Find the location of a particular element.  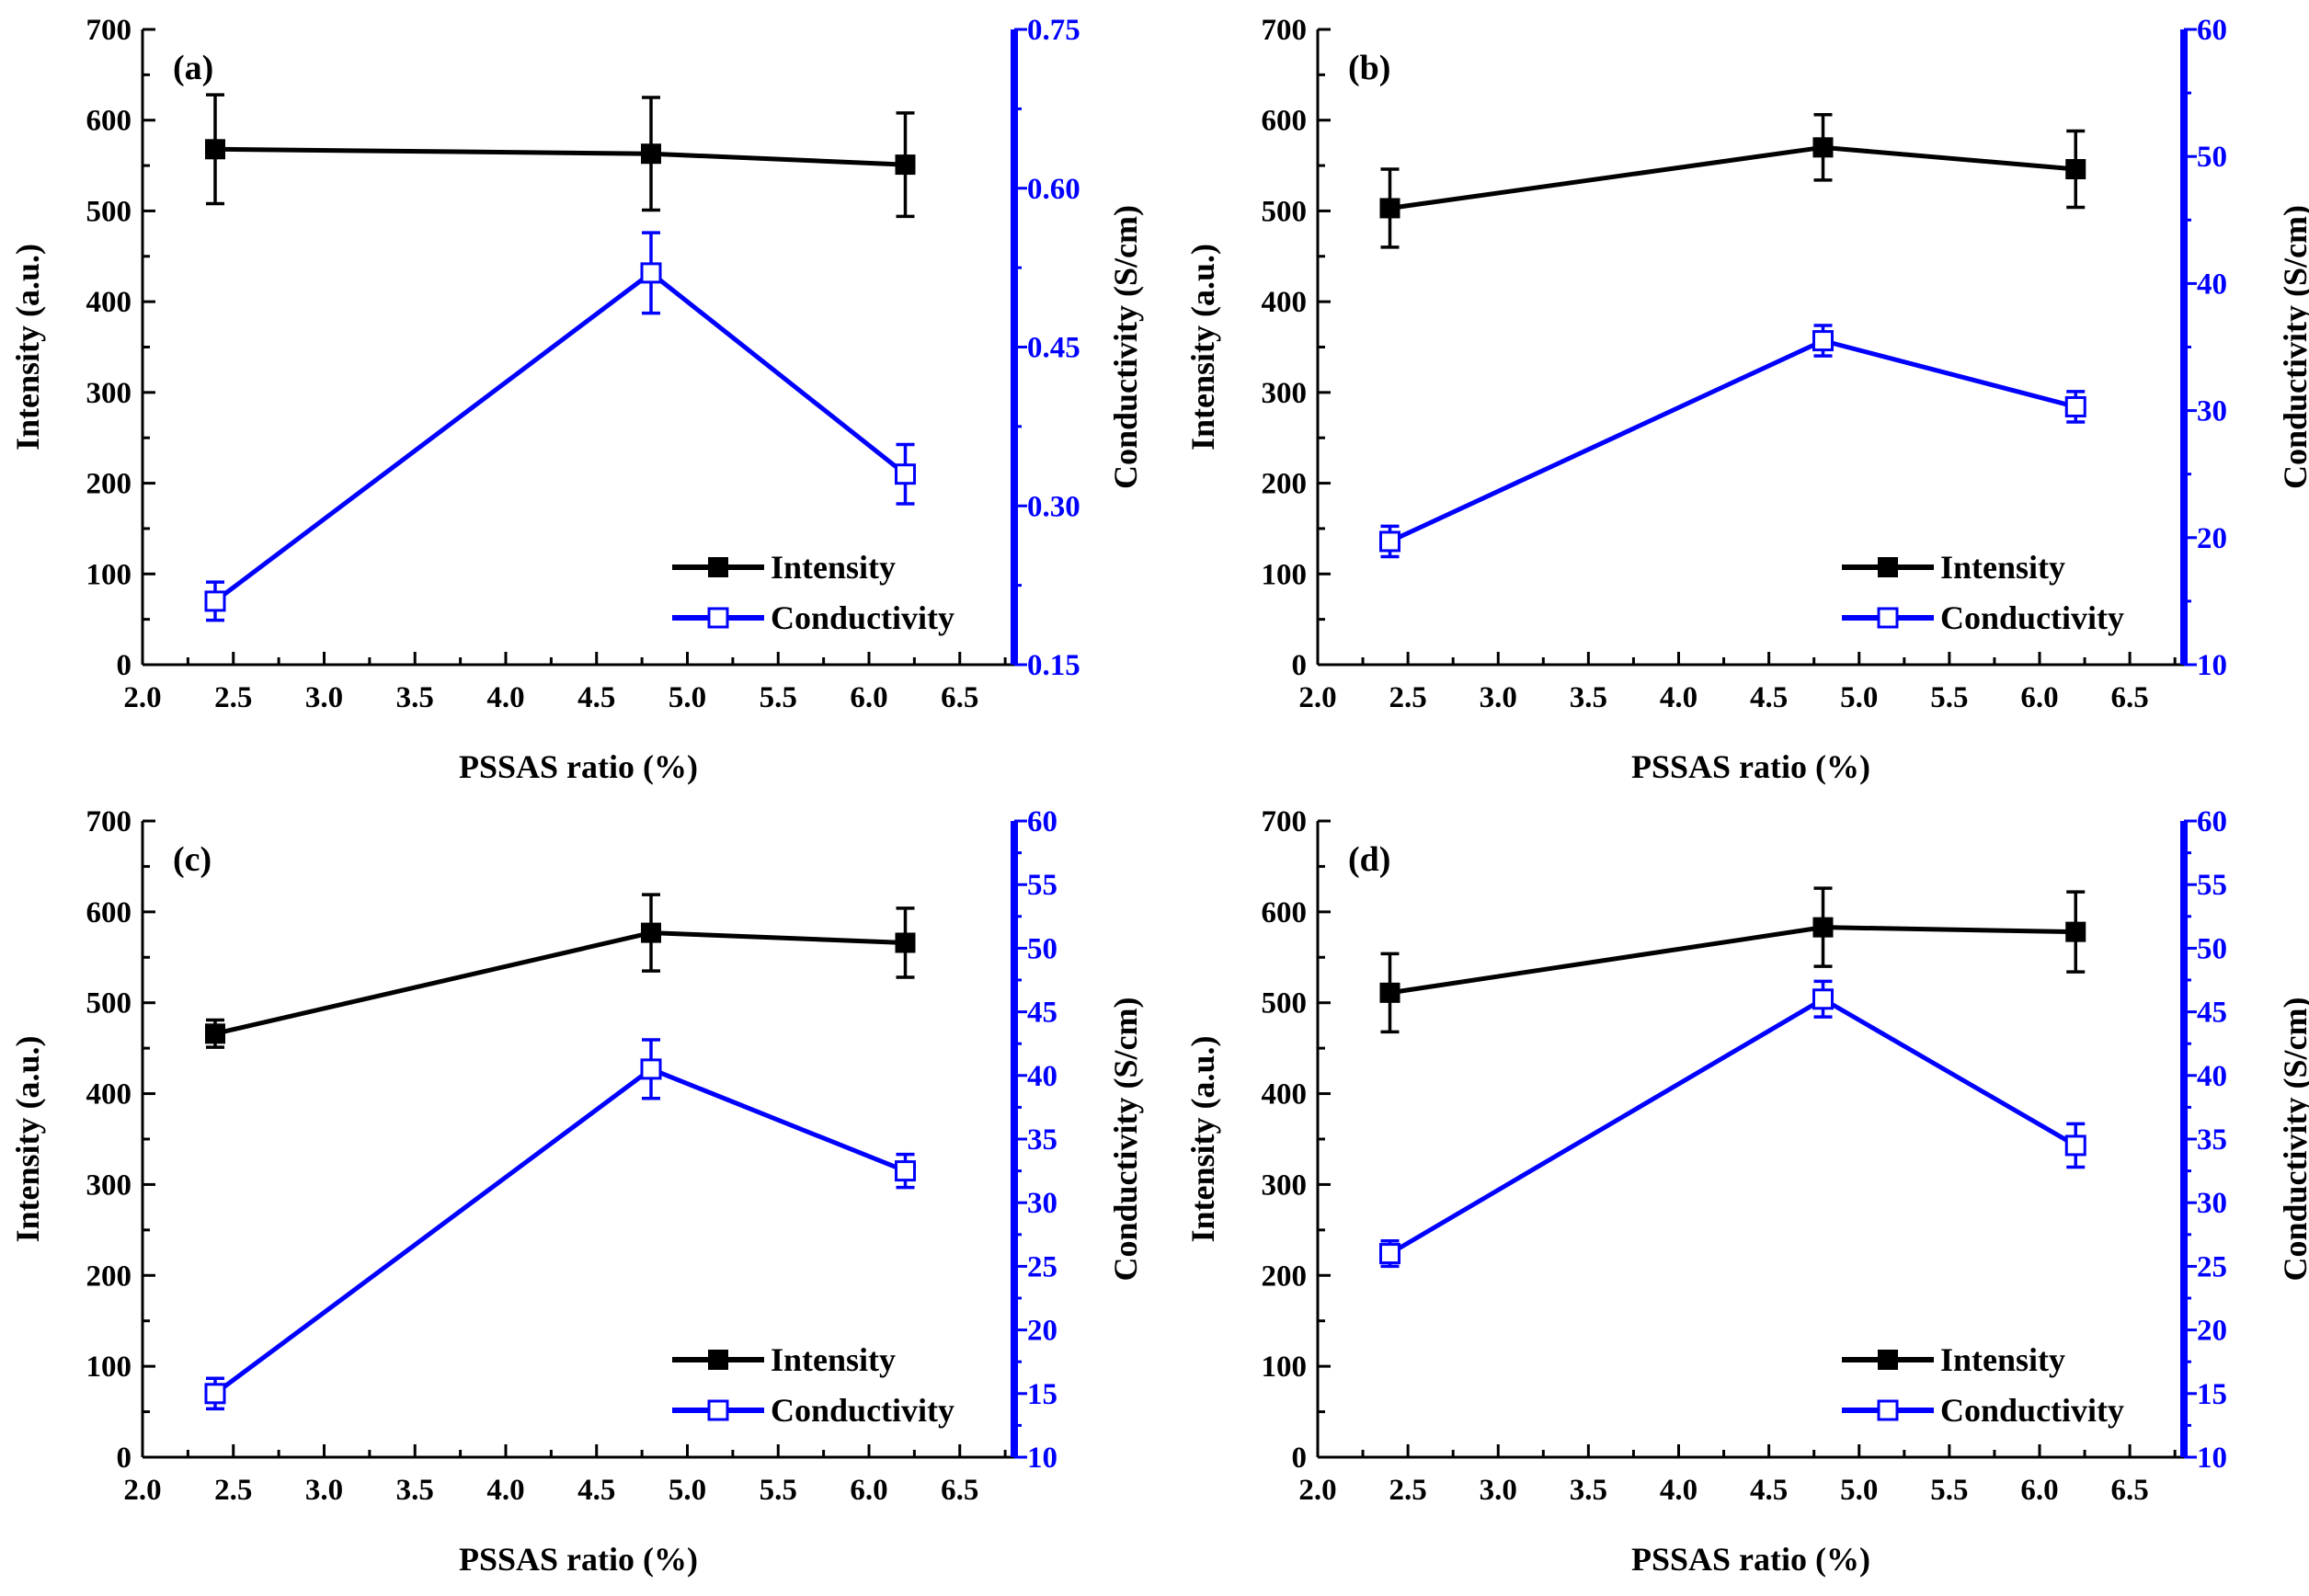

right-y-tick-label: 0.15 is located at coordinates (1053, 665).